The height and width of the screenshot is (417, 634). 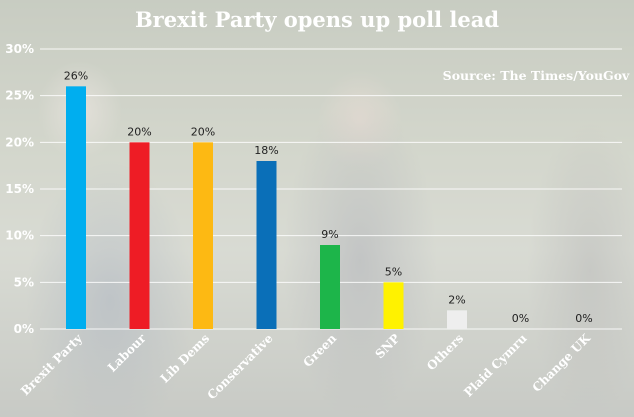 I want to click on y-tick-label: 0%, so click(x=24, y=329).